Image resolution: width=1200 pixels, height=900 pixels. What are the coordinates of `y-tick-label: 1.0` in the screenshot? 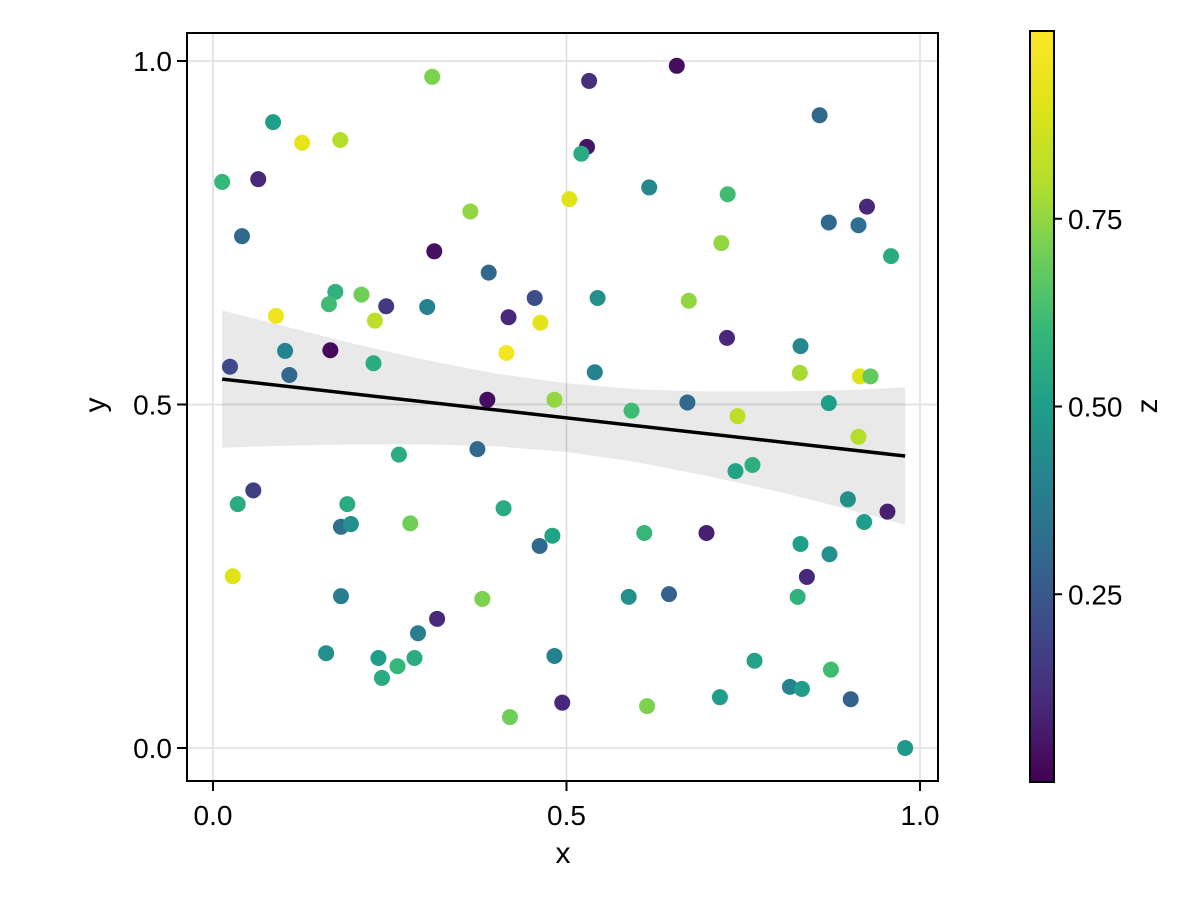 It's located at (152, 61).